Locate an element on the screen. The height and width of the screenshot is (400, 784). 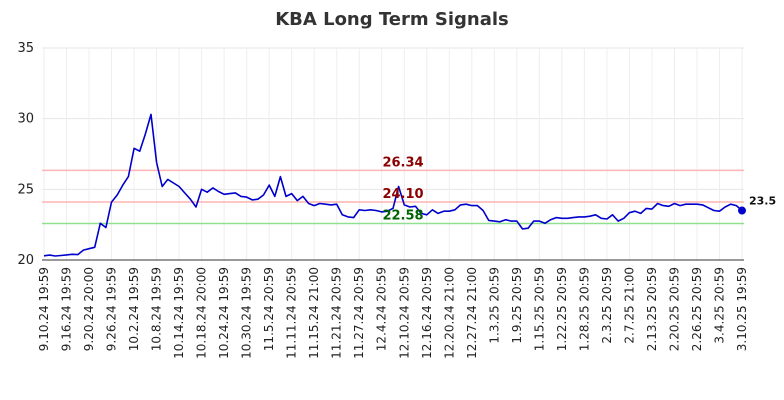
x-tick-label: 10.14.24 19:59 is located at coordinates (179, 313).